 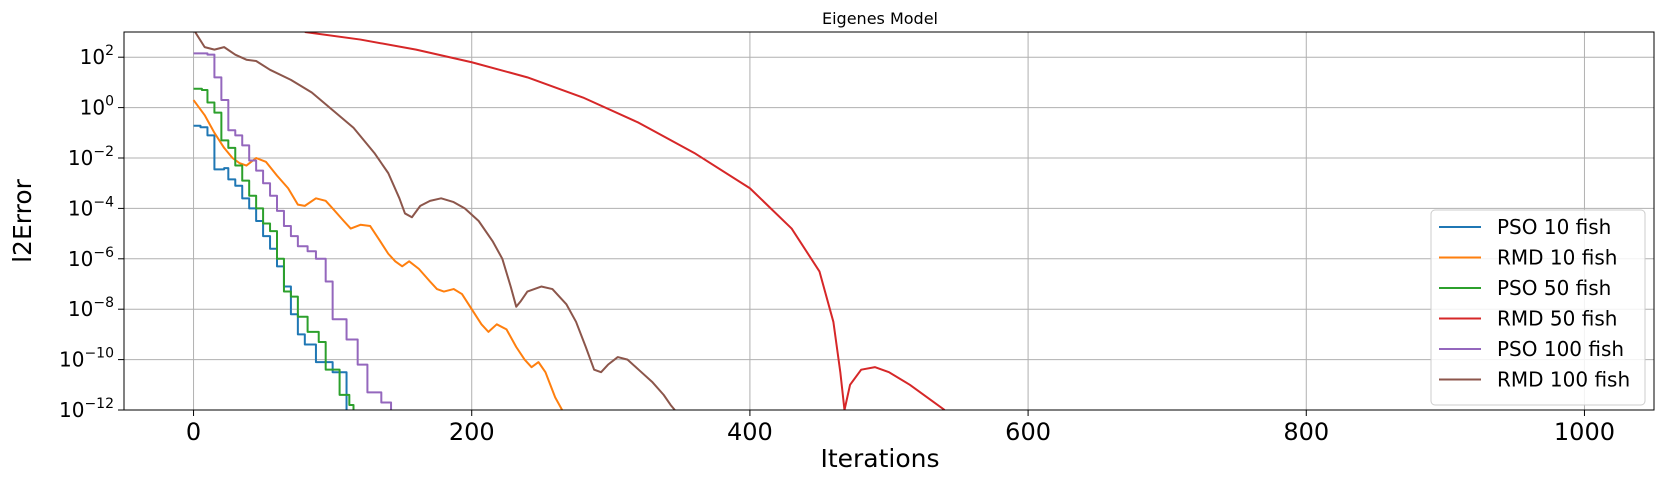 What do you see at coordinates (1557, 258) in the screenshot?
I see `legend-label: RMD 10 fish` at bounding box center [1557, 258].